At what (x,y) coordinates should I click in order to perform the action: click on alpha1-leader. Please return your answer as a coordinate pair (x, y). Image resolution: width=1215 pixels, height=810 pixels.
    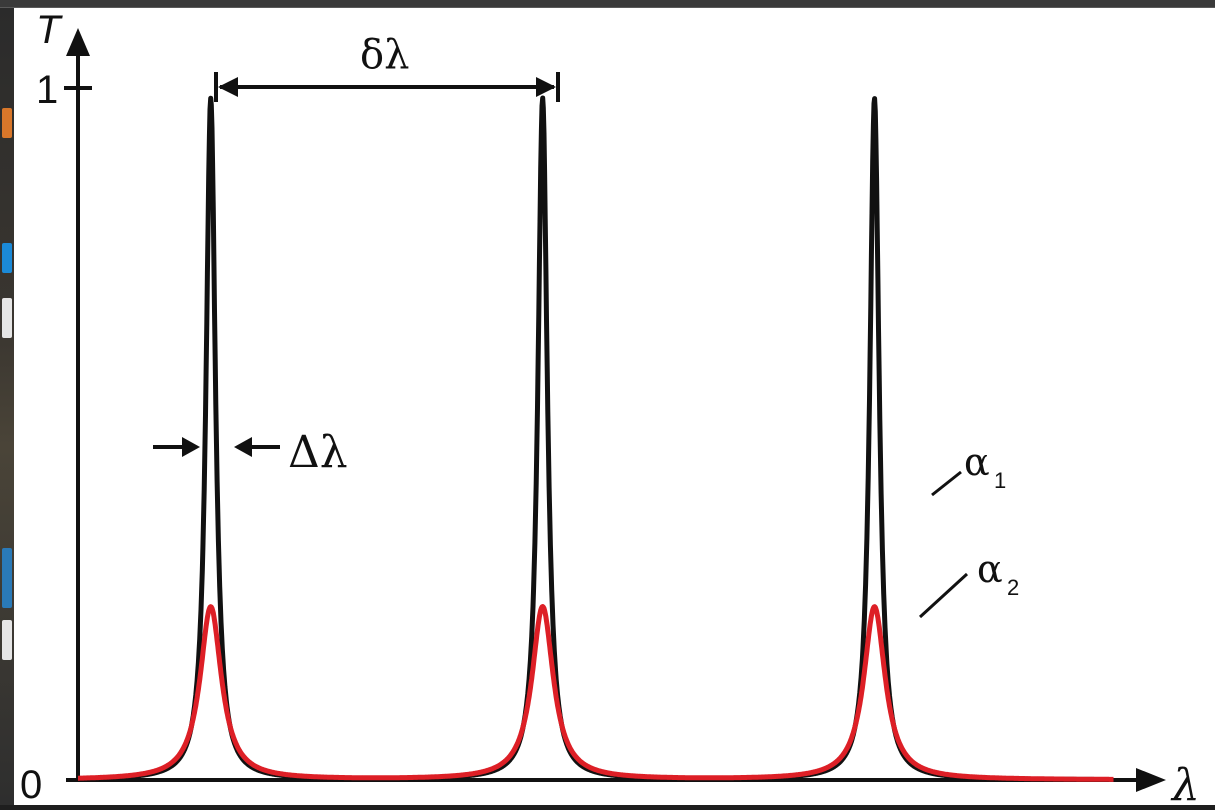
    Looking at the image, I should click on (946, 483).